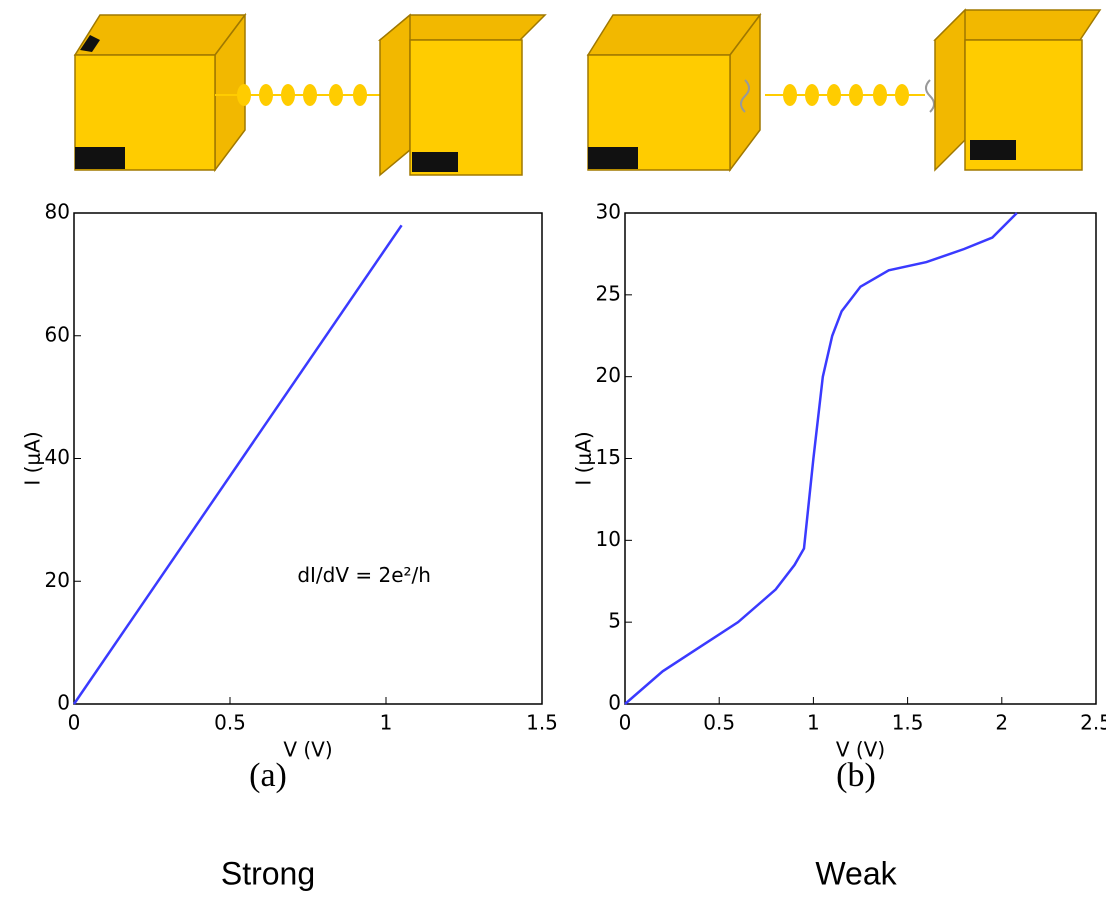 Image resolution: width=1106 pixels, height=912 pixels. I want to click on x-tick-label: 2.5, so click(1093, 723).